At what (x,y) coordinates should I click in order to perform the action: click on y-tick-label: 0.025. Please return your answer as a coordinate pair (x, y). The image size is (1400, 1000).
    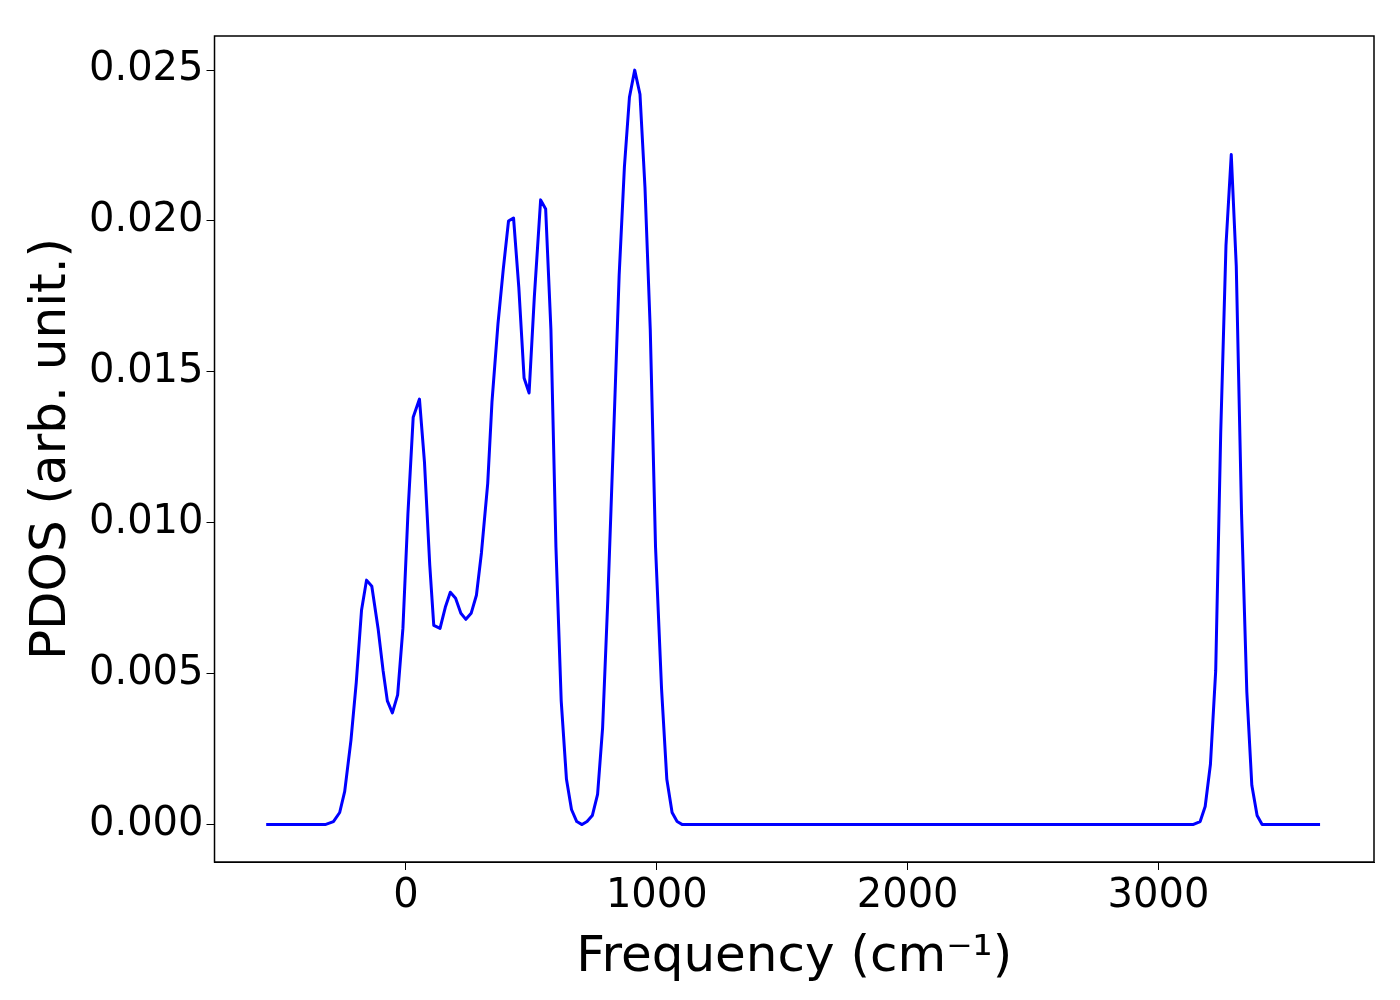
    Looking at the image, I should click on (146, 66).